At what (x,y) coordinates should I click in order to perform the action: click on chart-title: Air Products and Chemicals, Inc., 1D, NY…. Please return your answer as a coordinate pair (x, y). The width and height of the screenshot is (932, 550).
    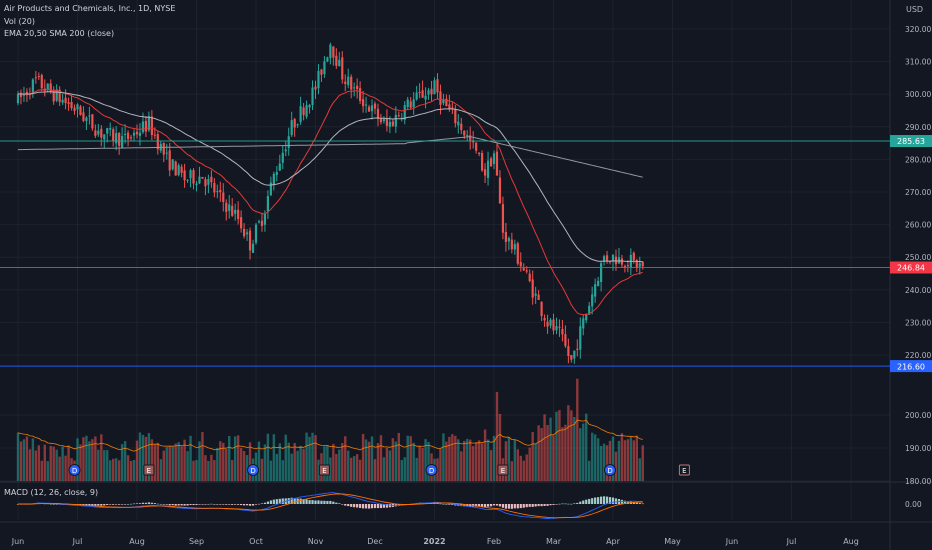
    Looking at the image, I should click on (90, 8).